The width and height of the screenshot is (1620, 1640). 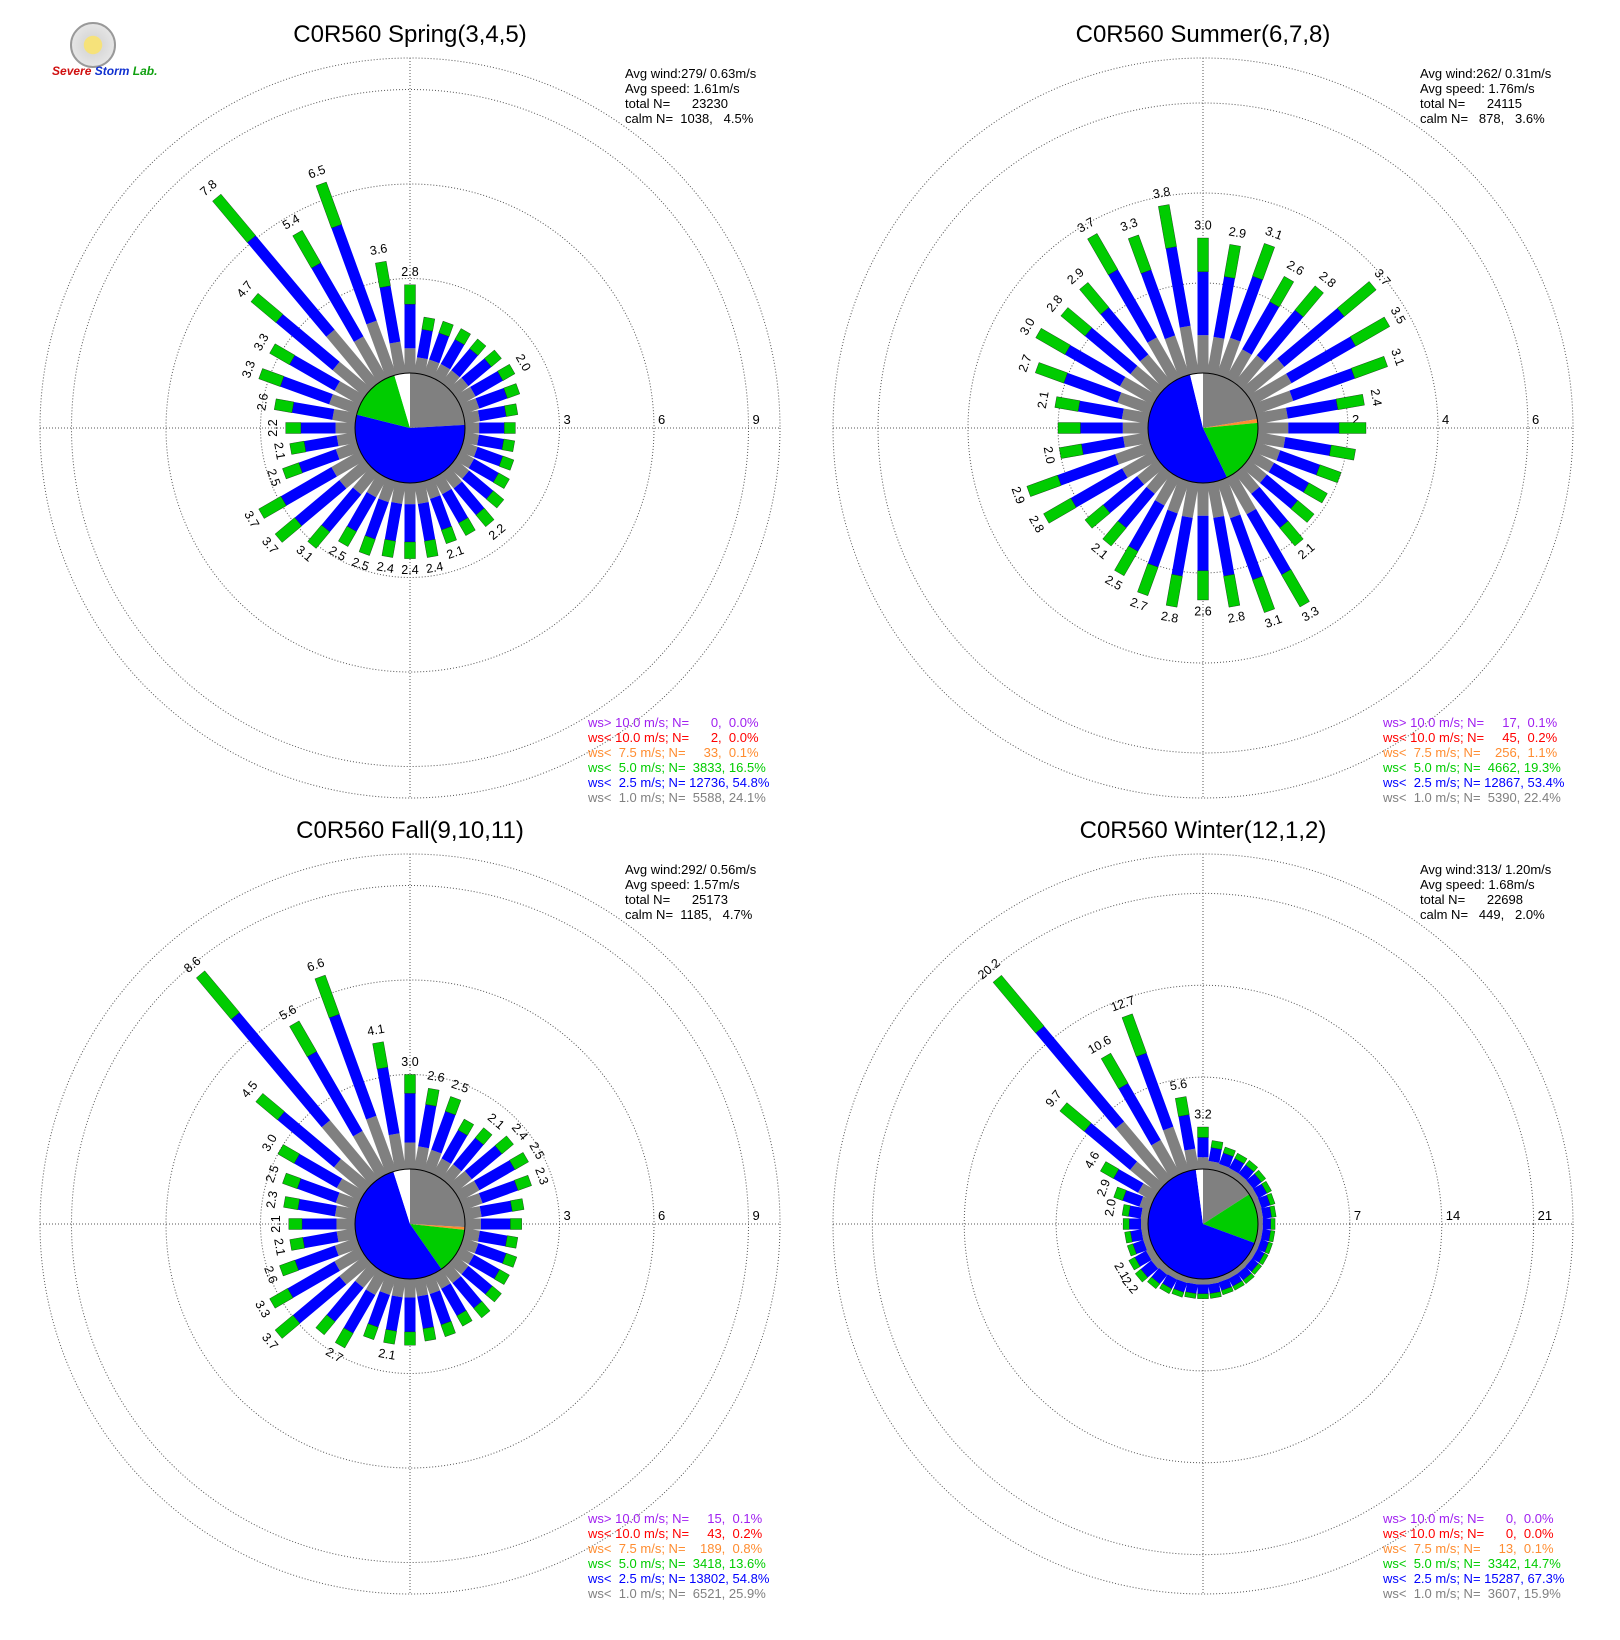 What do you see at coordinates (1471, 767) in the screenshot?
I see `legend-item-lt5: ws< 5.0 m/s; N= 4662, 19.3%` at bounding box center [1471, 767].